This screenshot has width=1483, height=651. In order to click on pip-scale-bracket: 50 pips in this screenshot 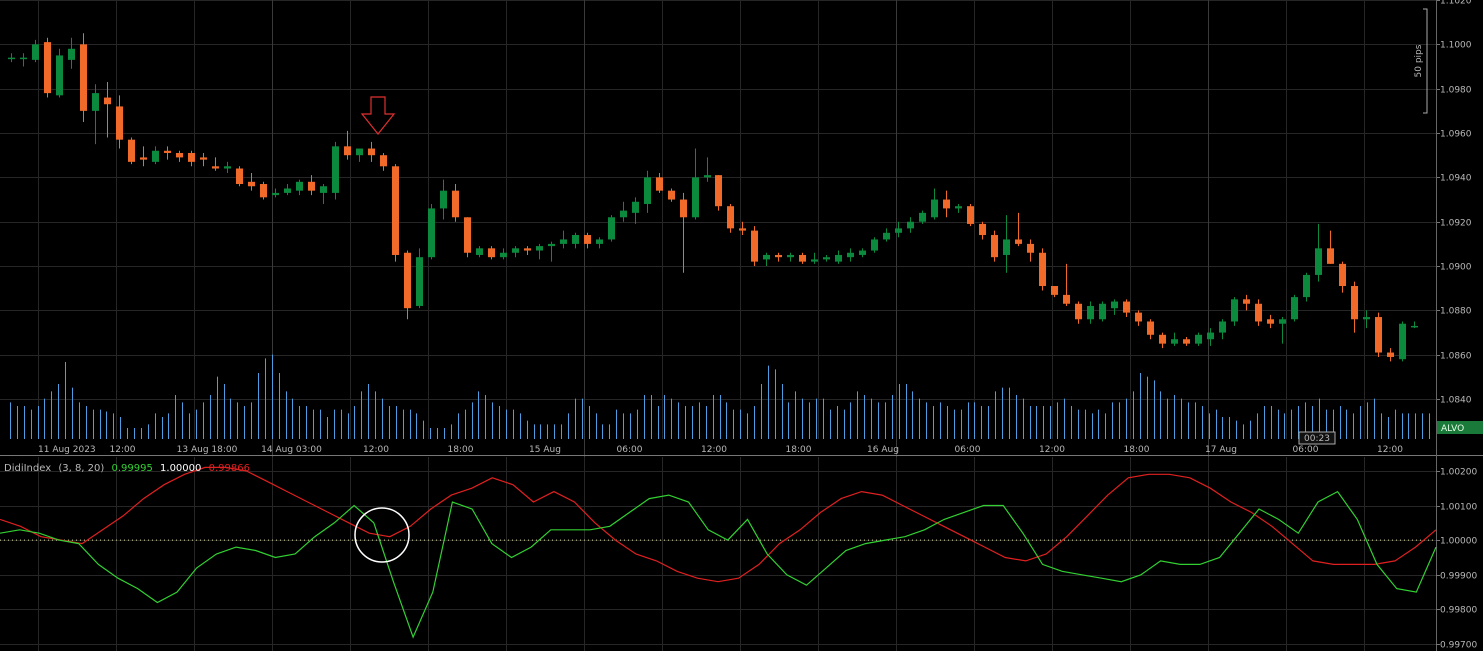, I will do `click(1421, 61)`.